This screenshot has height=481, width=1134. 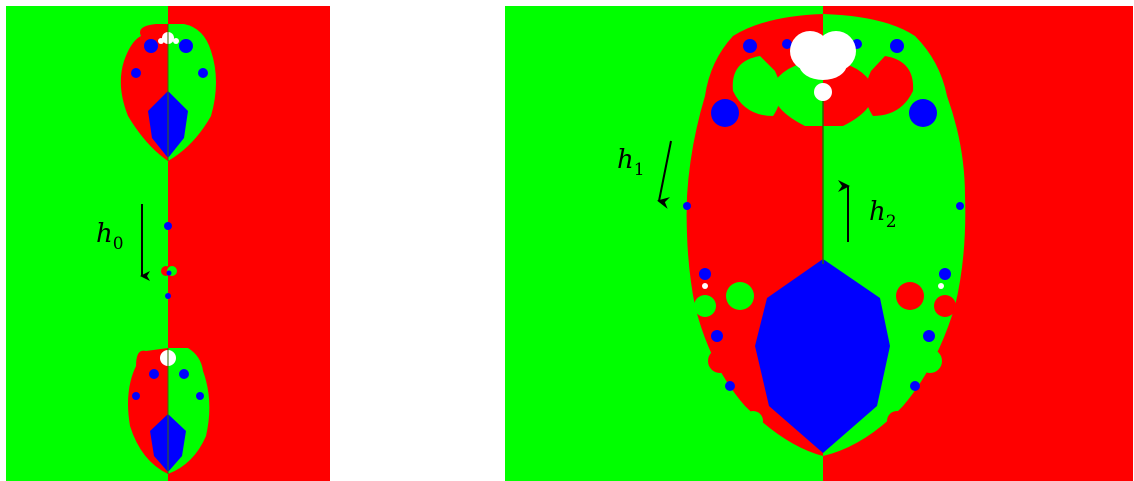 What do you see at coordinates (110, 236) in the screenshot?
I see `label-h0: h0` at bounding box center [110, 236].